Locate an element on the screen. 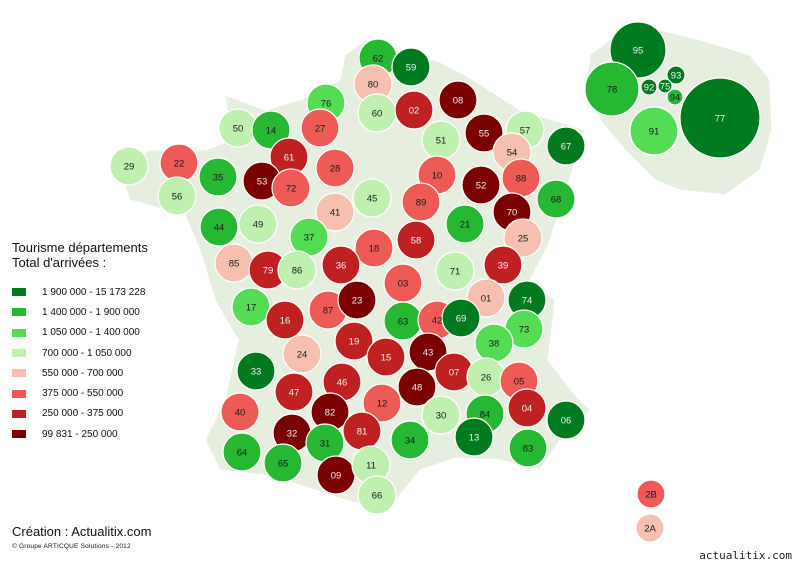  department-label: 41 is located at coordinates (335, 213).